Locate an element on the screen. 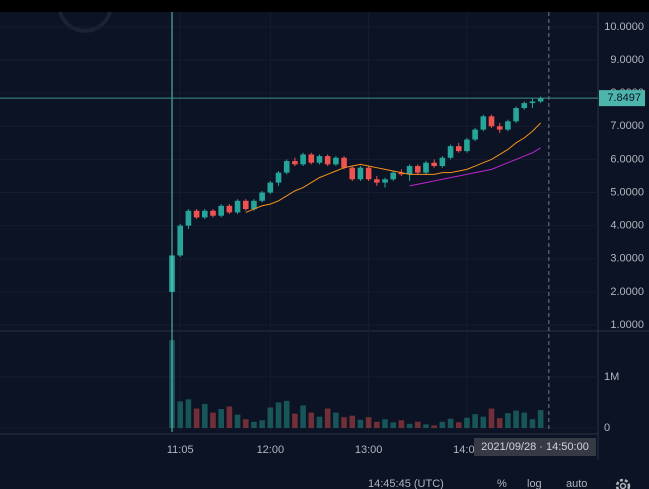 This screenshot has width=649, height=489. top-bar is located at coordinates (324, 6).